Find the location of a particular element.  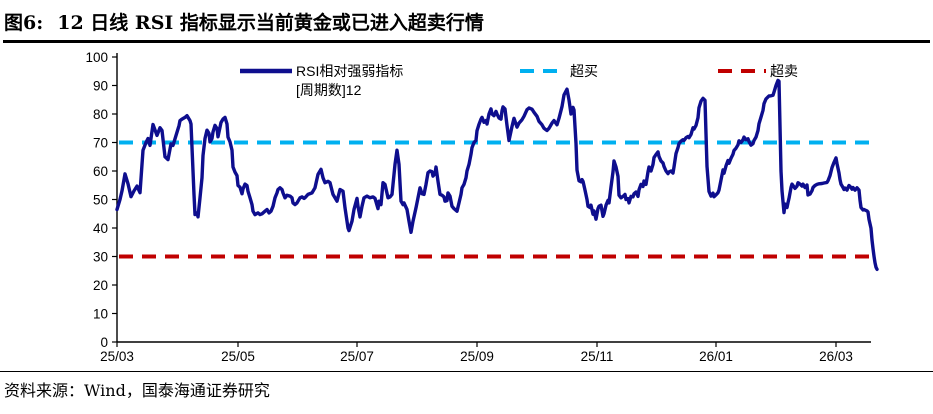

legend-label-rsi-line2: [周期数]12 is located at coordinates (329, 90).